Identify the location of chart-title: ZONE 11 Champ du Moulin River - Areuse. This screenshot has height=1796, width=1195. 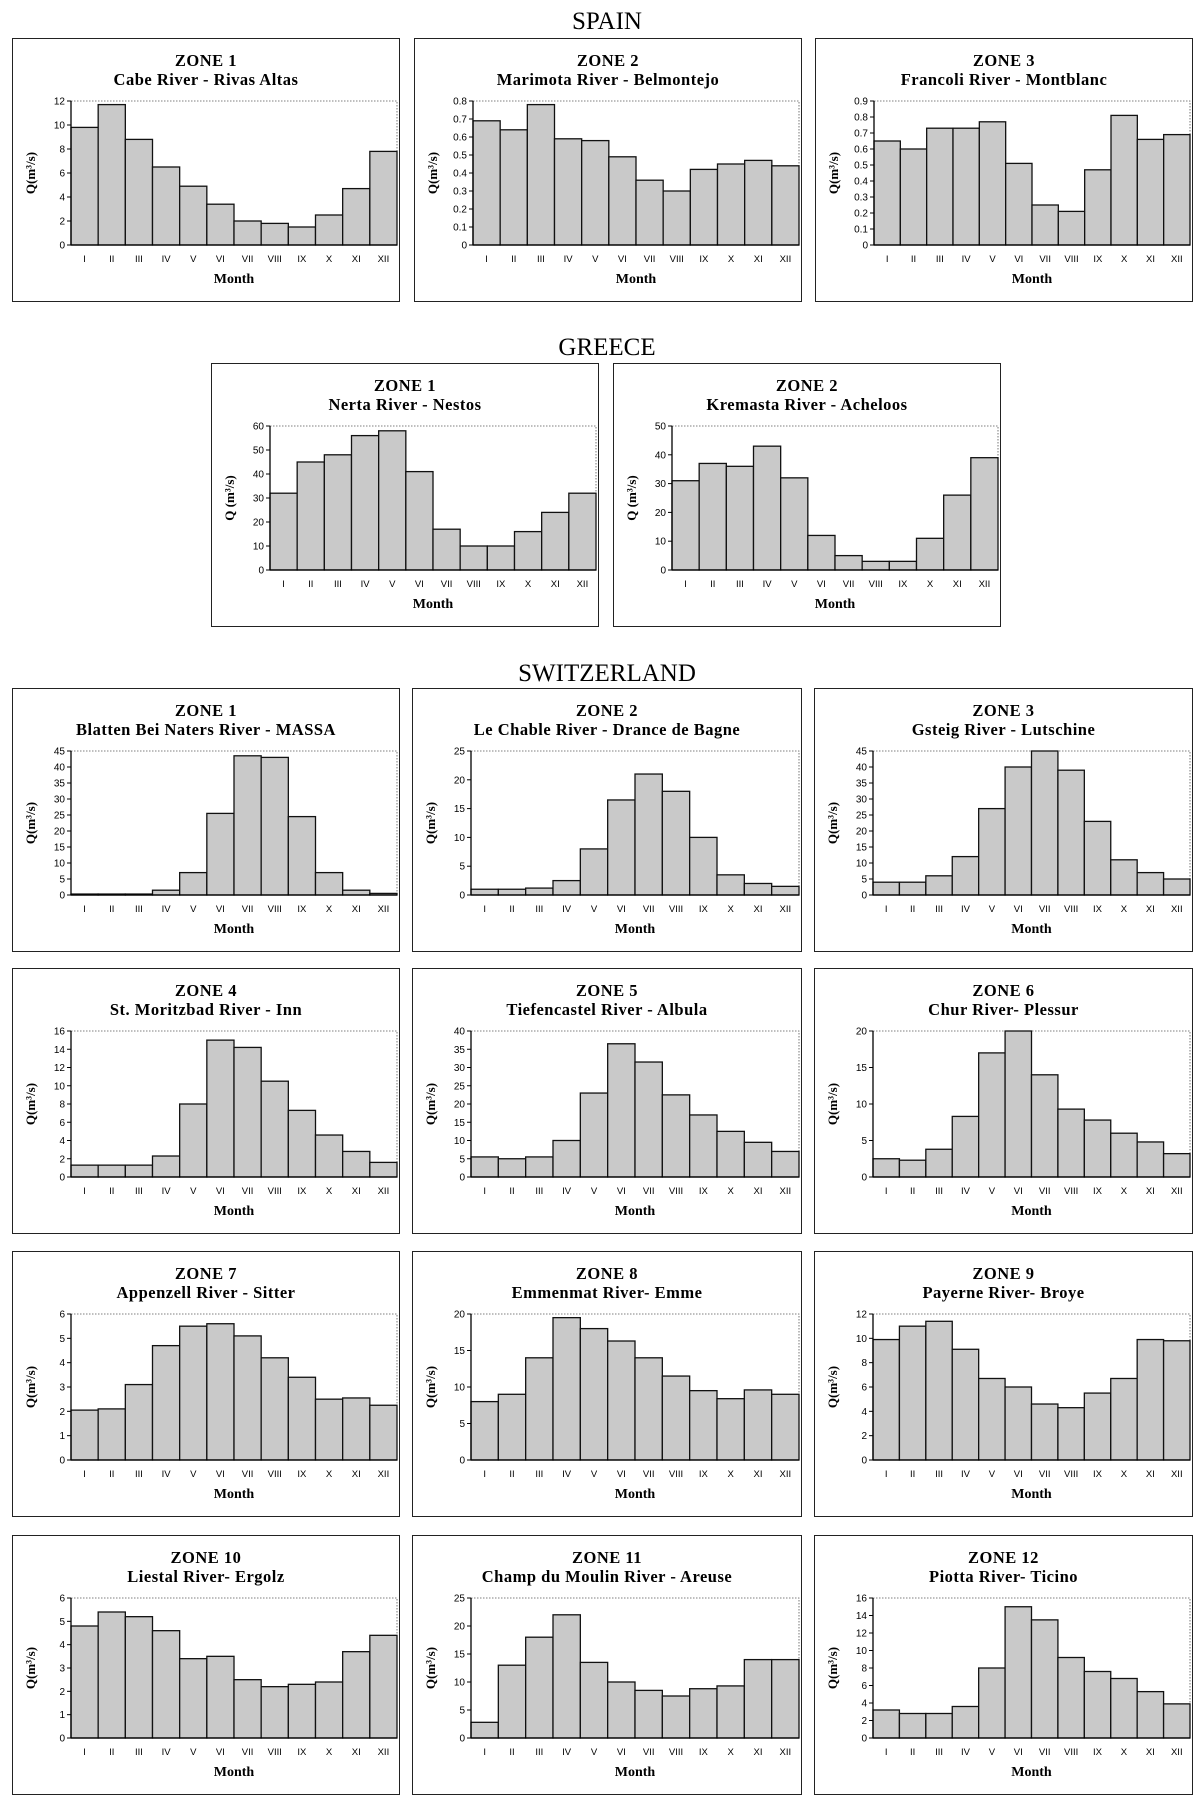
(607, 1567).